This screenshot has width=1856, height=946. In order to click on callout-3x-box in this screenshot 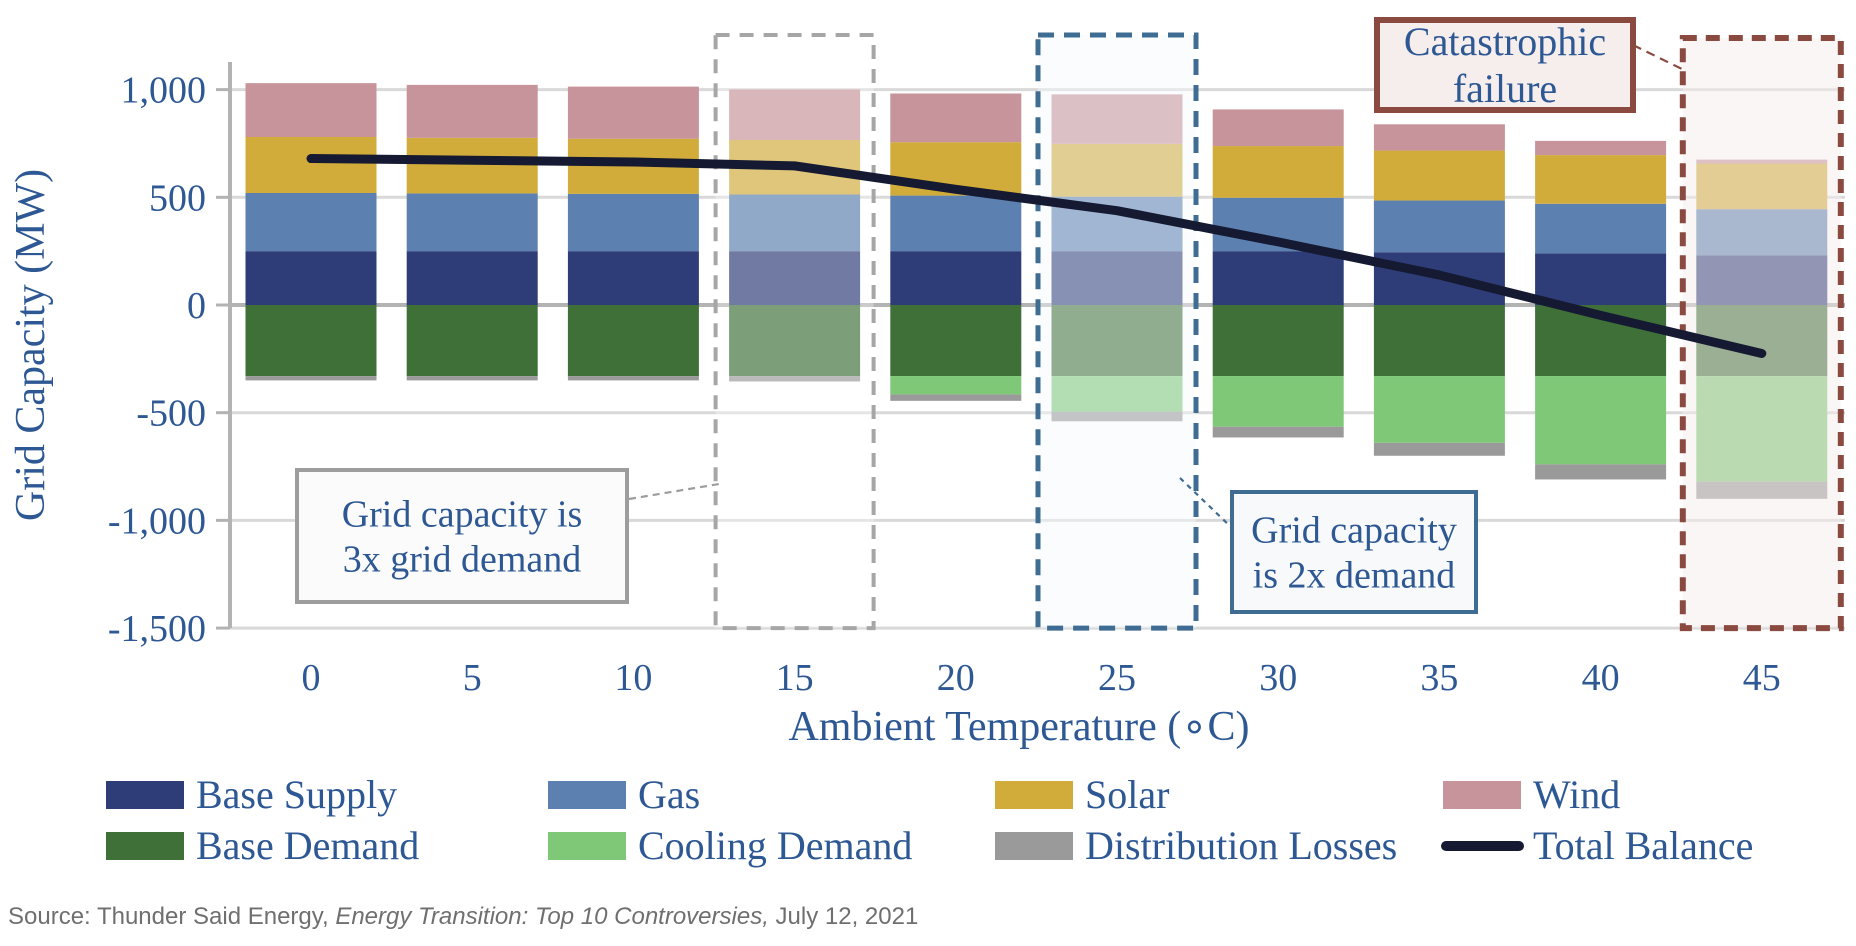, I will do `click(462, 536)`.